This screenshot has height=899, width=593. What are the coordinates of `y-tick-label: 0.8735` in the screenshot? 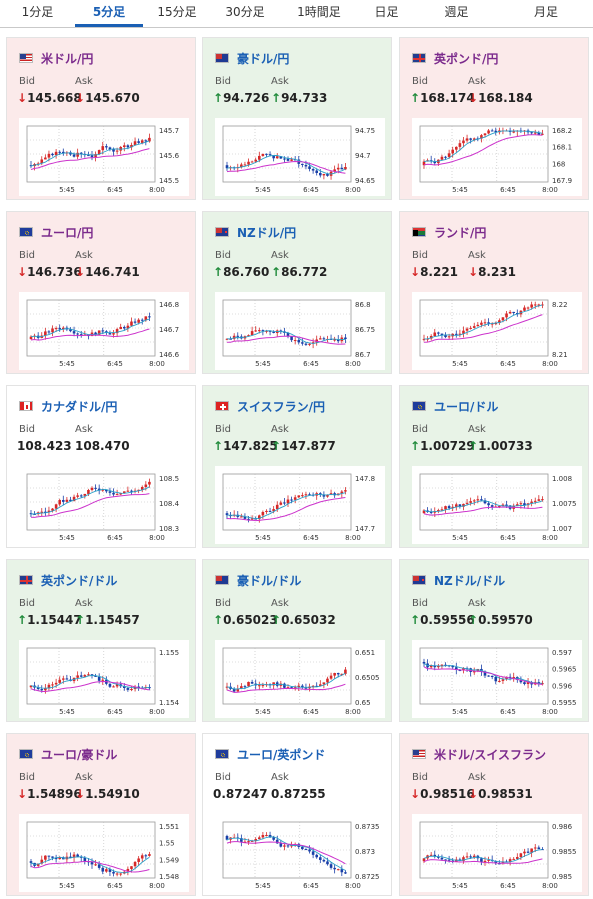 It's located at (367, 827).